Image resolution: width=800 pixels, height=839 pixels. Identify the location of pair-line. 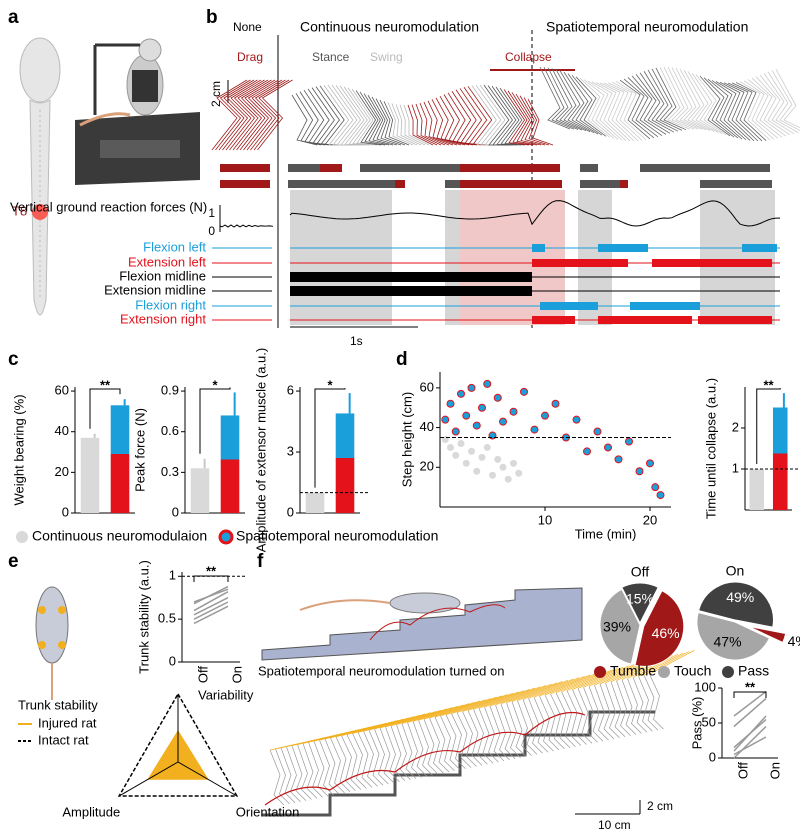
(211, 610).